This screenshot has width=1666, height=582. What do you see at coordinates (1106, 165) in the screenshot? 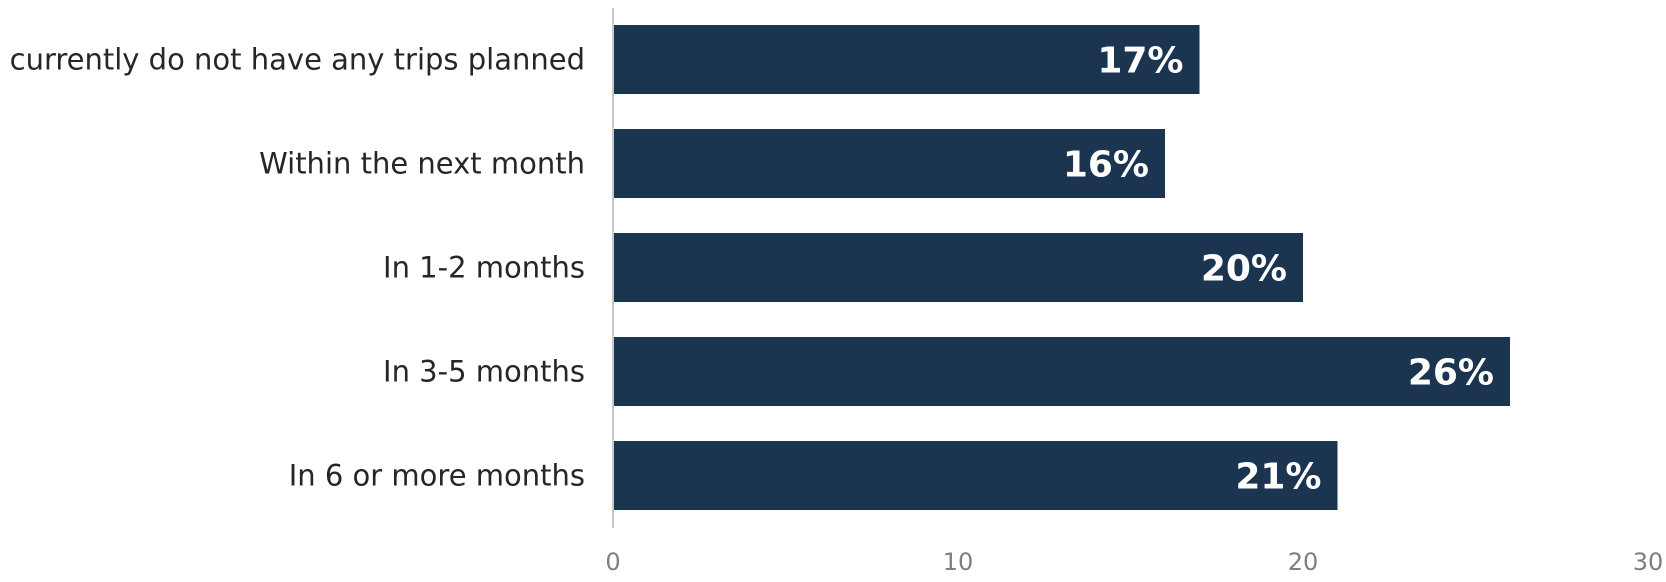
I see `data-label: 16%` at bounding box center [1106, 165].